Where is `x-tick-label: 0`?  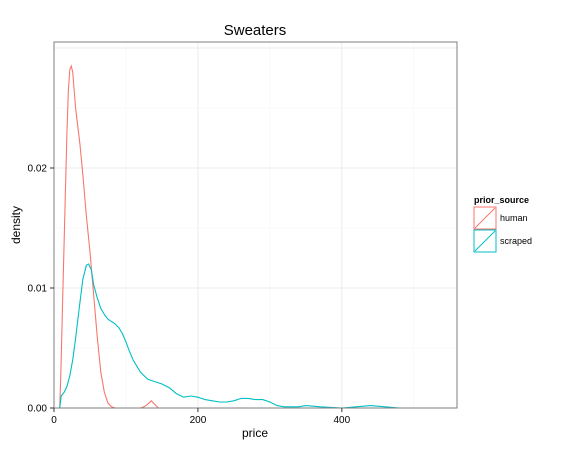
x-tick-label: 0 is located at coordinates (54, 420).